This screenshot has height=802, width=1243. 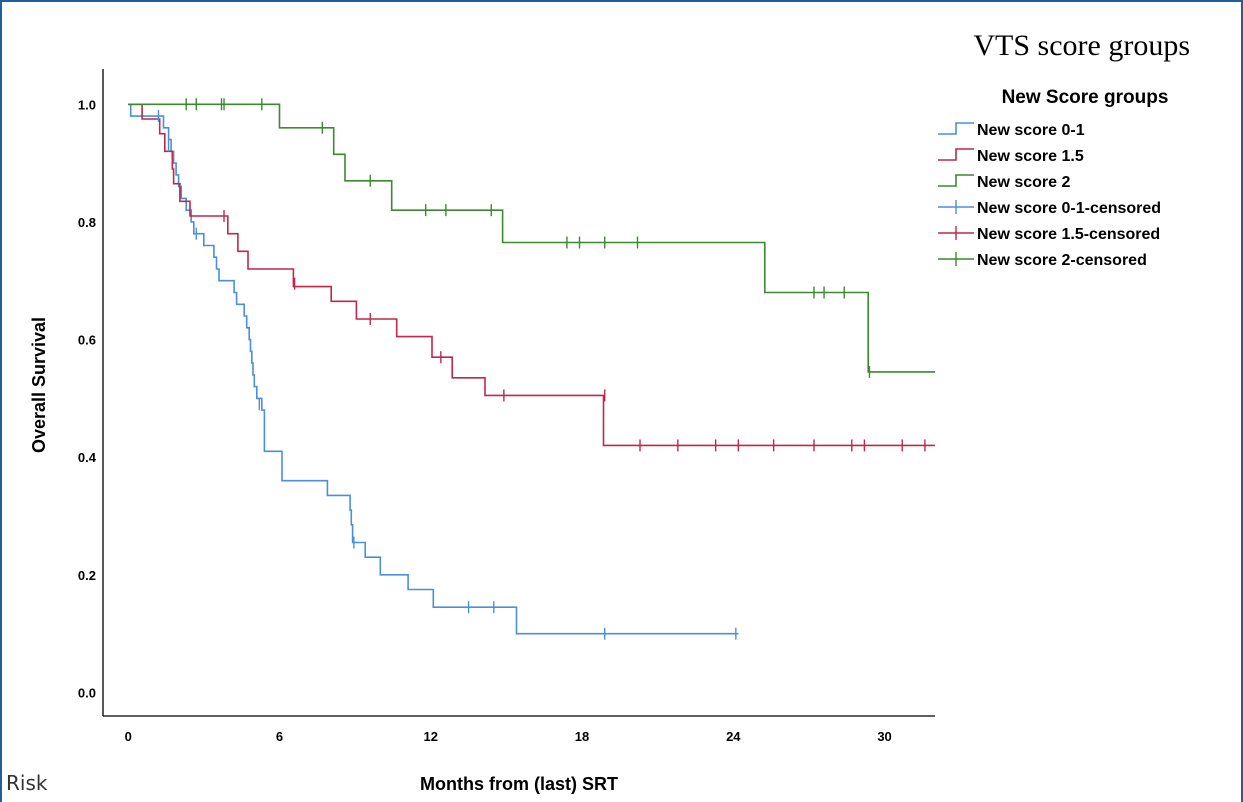 What do you see at coordinates (39, 385) in the screenshot?
I see `y-axis-title: Overall Survival` at bounding box center [39, 385].